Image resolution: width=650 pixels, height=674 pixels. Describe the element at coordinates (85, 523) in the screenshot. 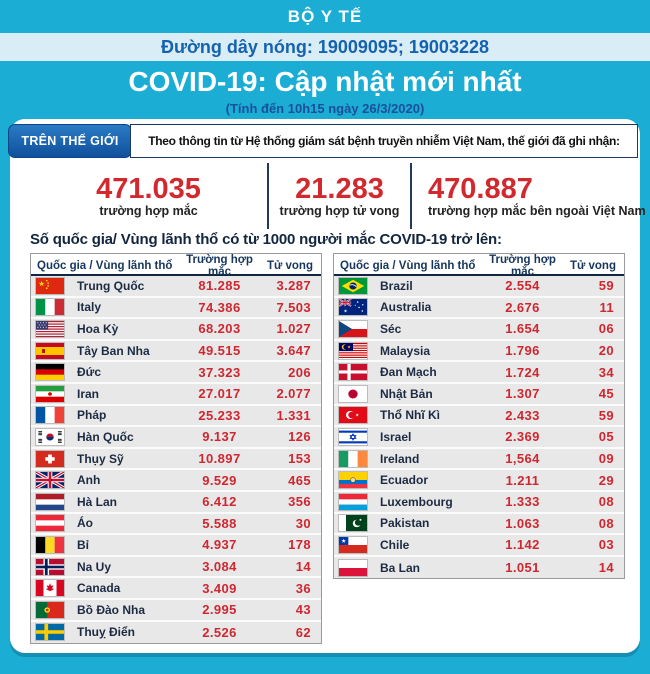

I see `country-name: Áo` at that location.